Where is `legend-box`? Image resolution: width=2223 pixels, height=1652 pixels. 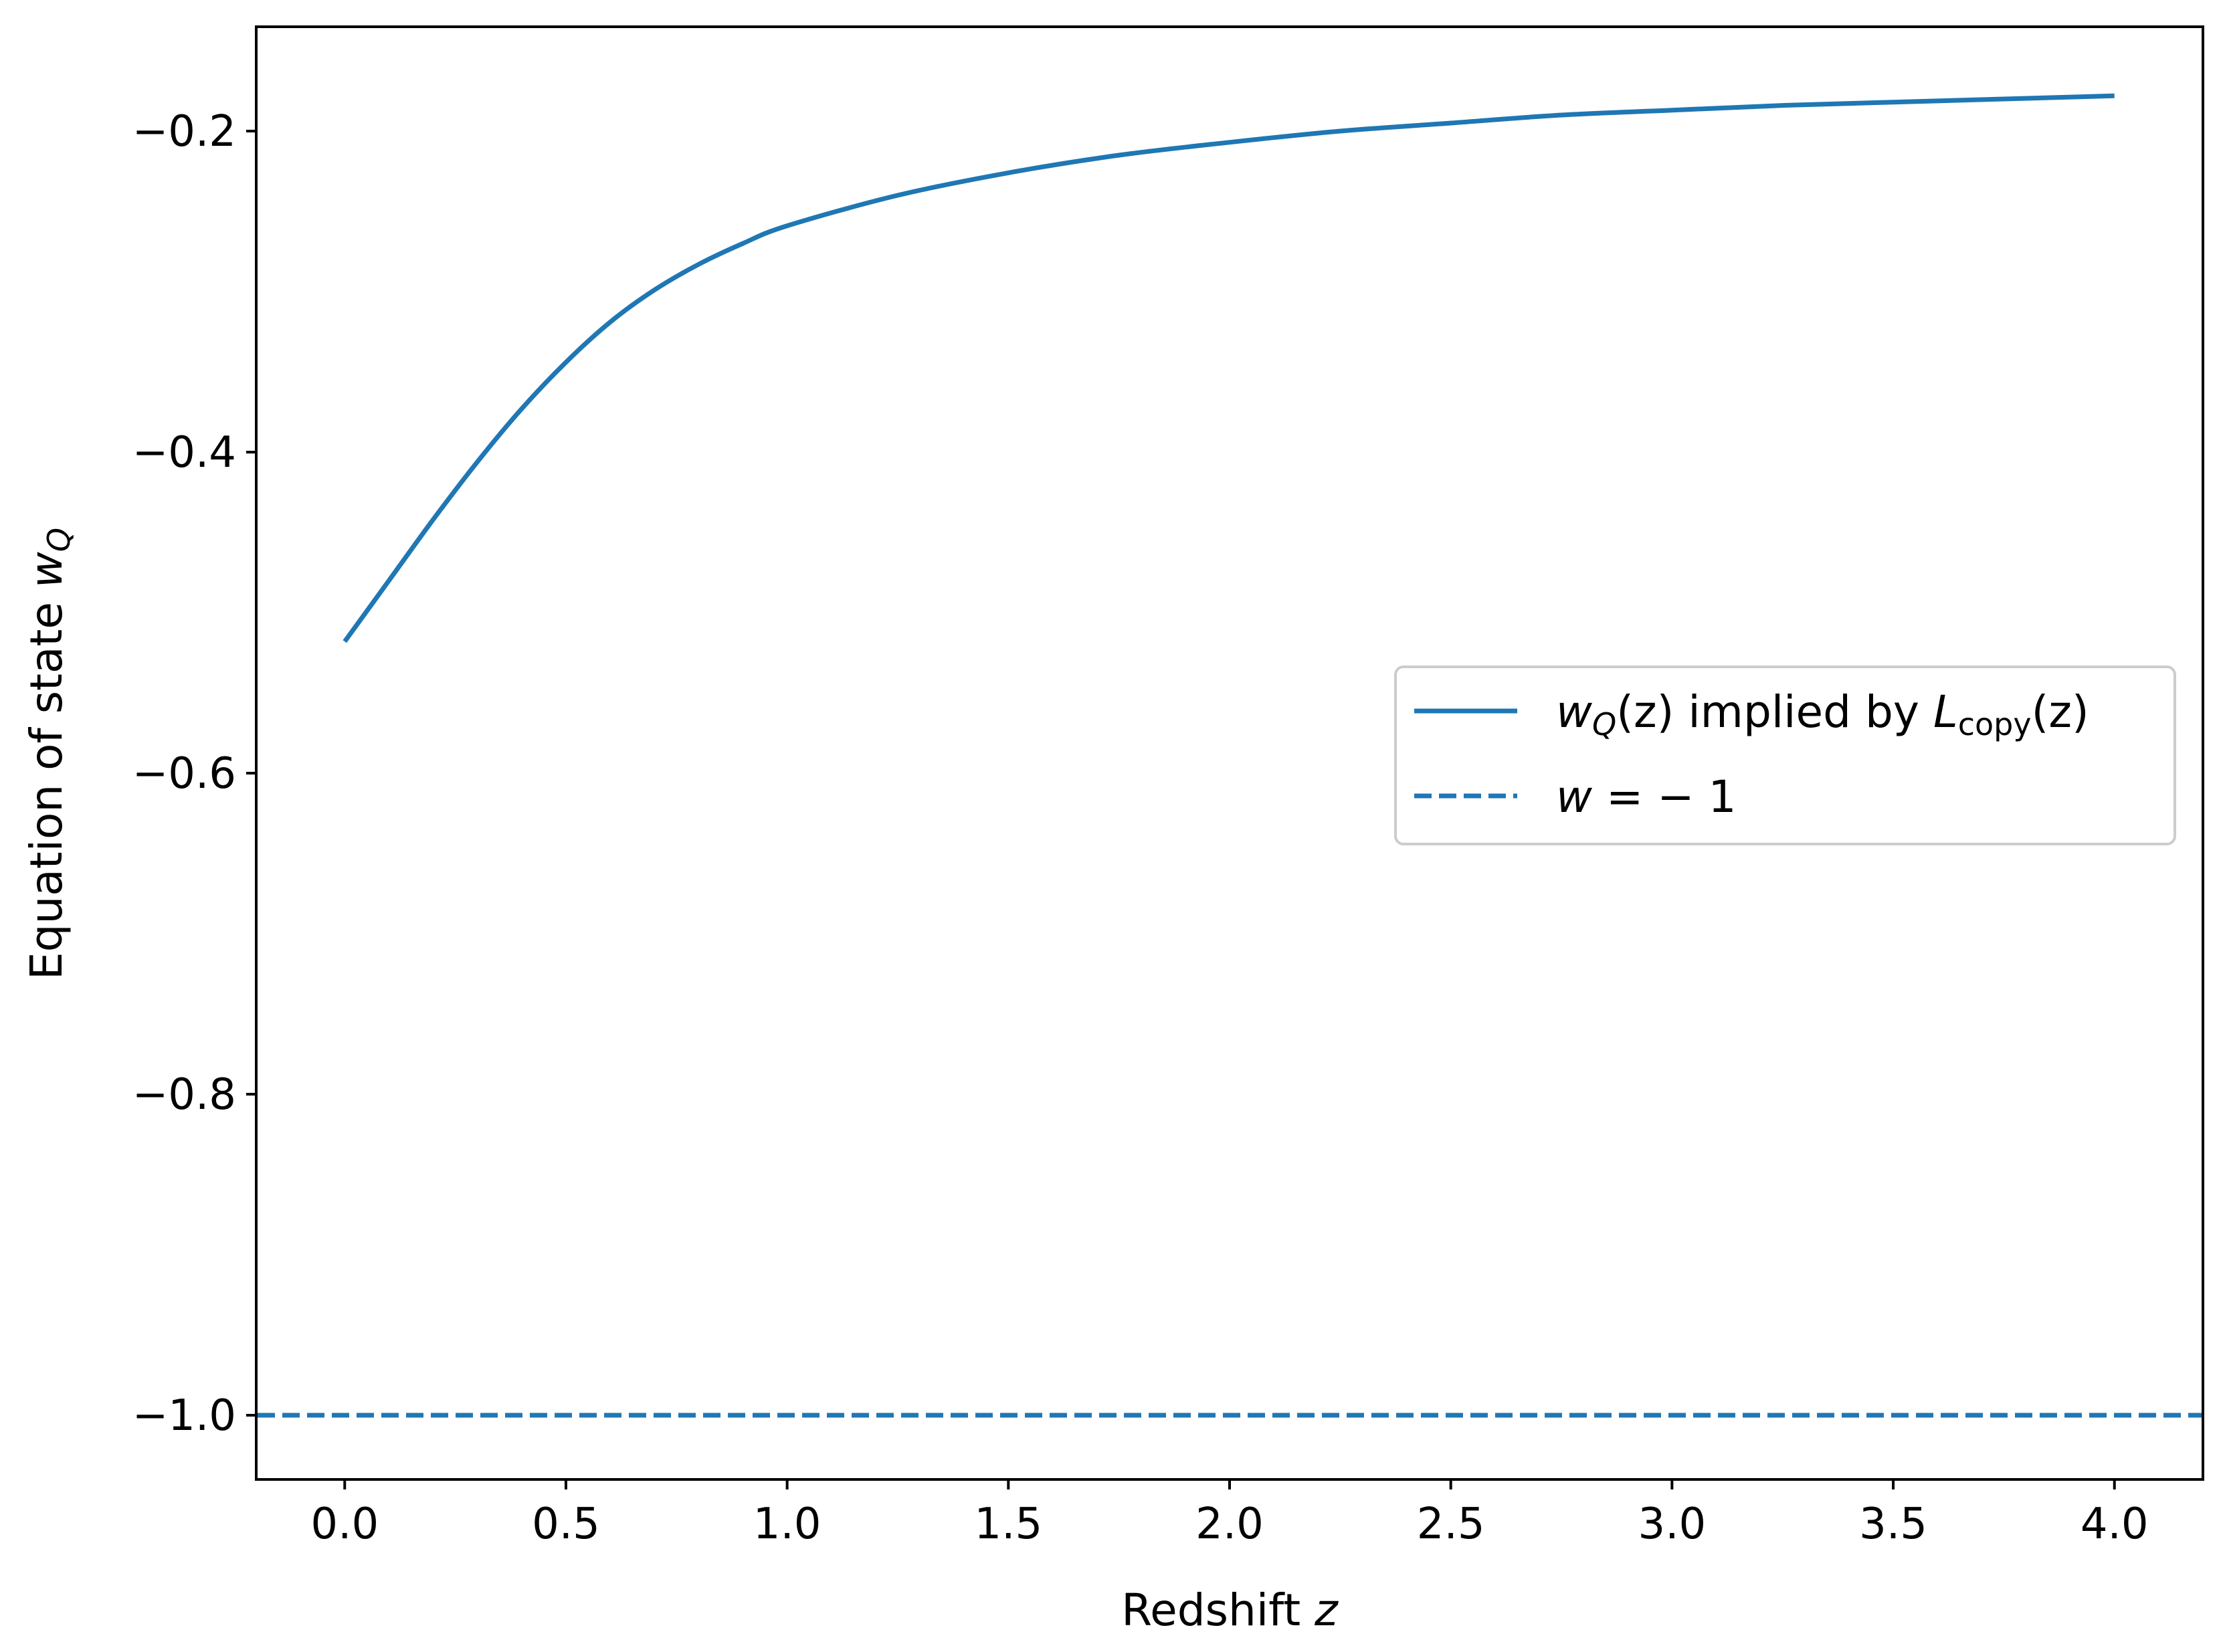
legend-box is located at coordinates (1785, 755).